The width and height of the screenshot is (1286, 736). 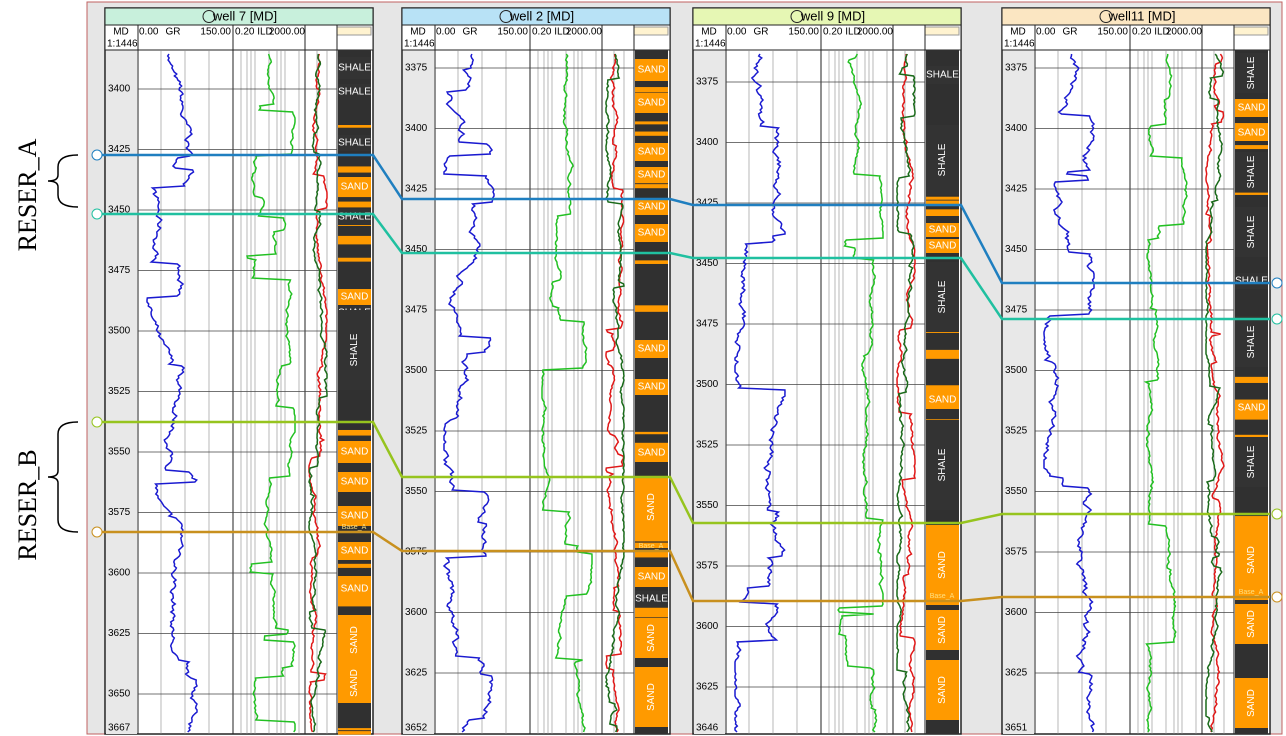 I want to click on track-label: 0.20, so click(x=542, y=32).